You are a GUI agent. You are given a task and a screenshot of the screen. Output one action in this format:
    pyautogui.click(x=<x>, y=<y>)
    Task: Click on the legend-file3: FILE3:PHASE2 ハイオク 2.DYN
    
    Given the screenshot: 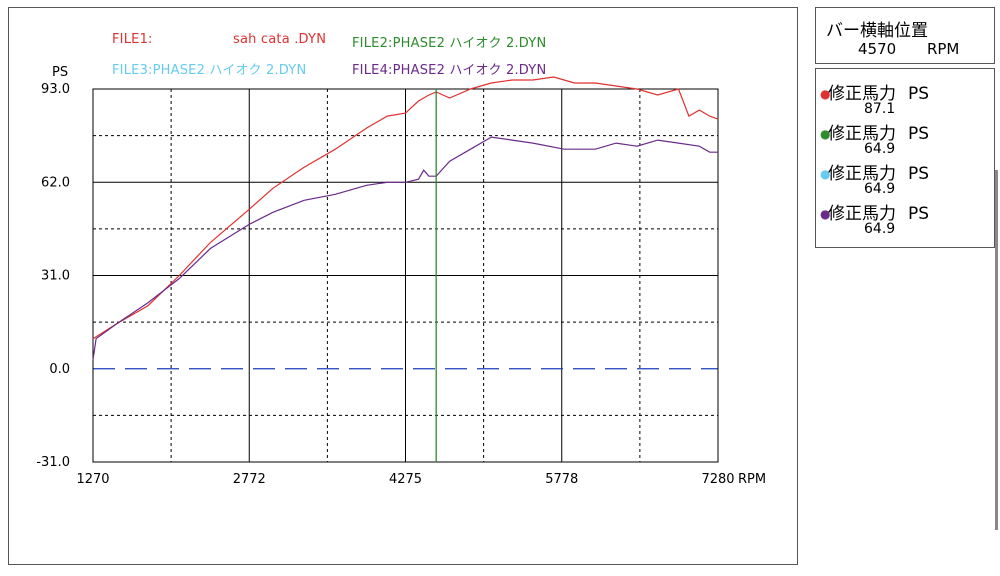 What is the action you would take?
    pyautogui.click(x=209, y=70)
    